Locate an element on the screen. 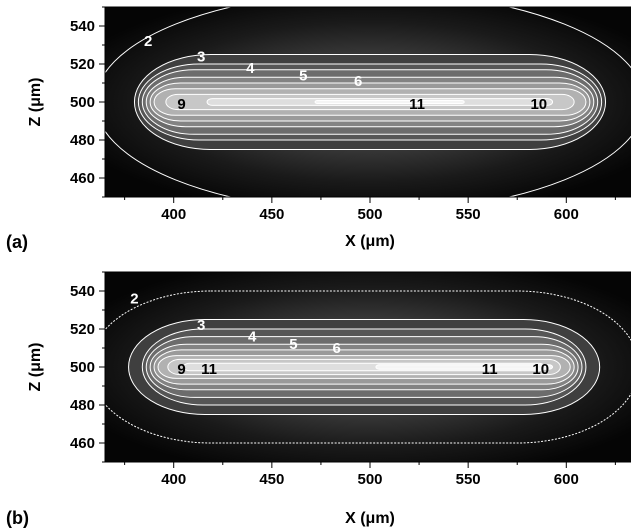 The image size is (631, 532). panel-a-contour-labels: 2 3 4 5 6 9 11 10 is located at coordinates (345, 73).